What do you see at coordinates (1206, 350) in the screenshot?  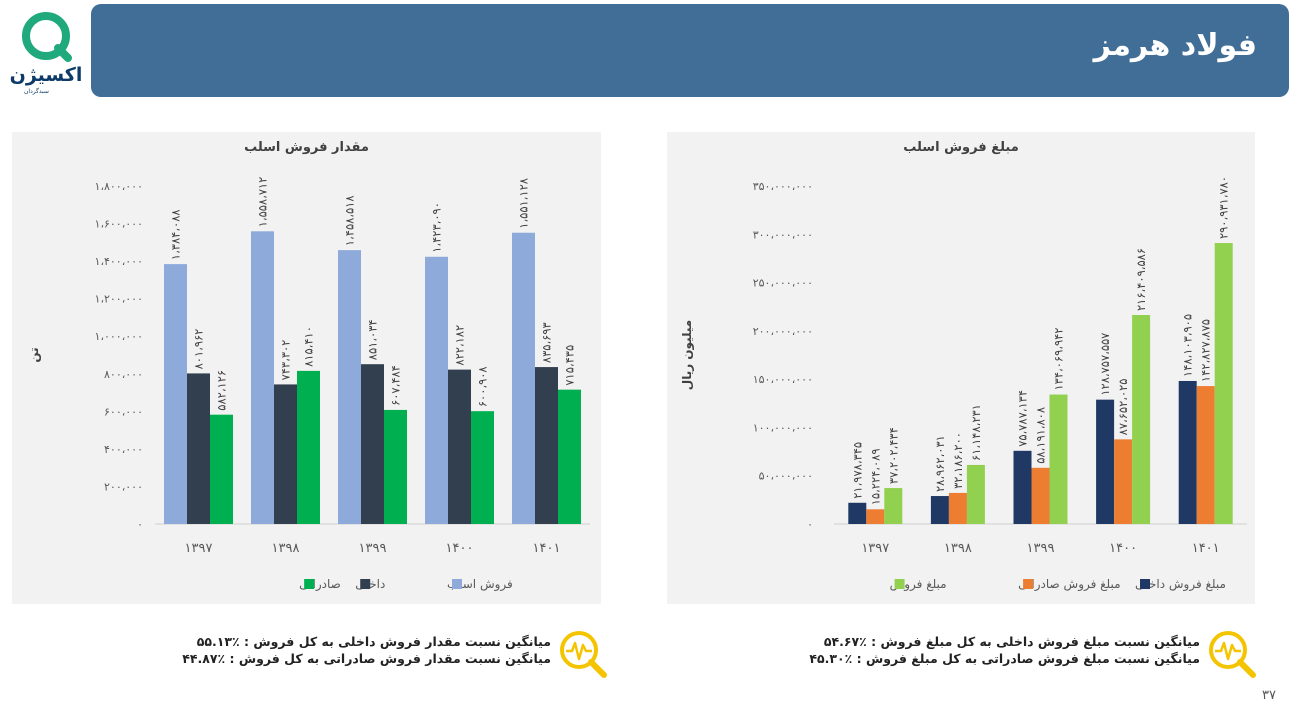 I see `data-label: ۱۴۲،۸۲۷،۸۷۵` at bounding box center [1206, 350].